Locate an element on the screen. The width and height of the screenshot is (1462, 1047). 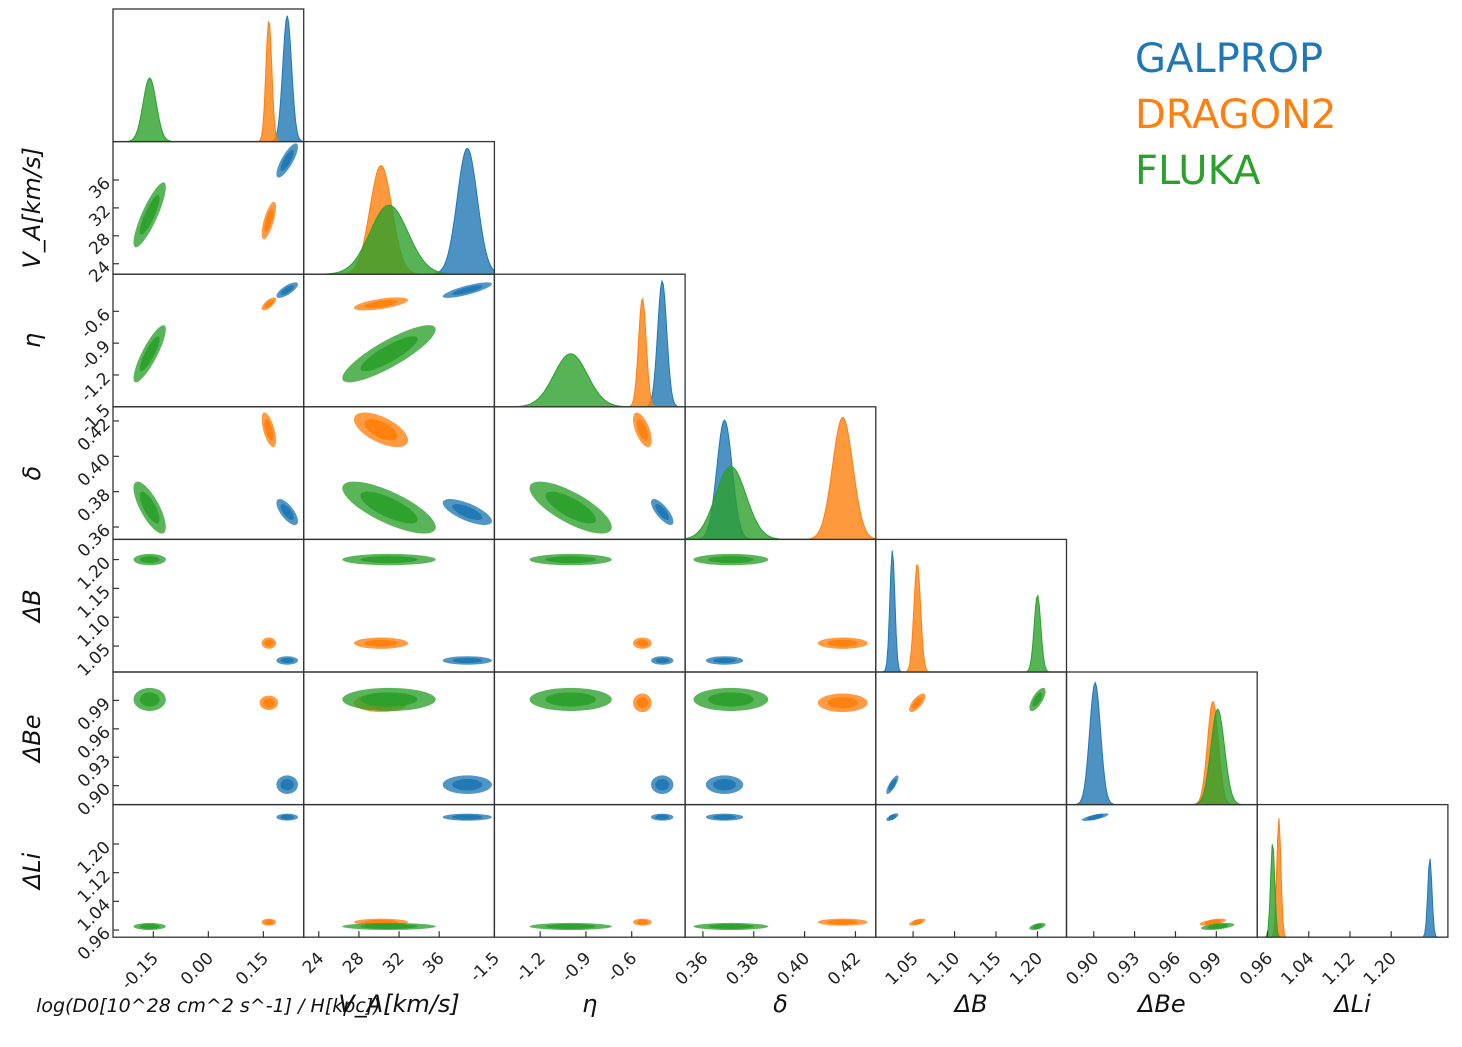
panel-dB-vs-eta is located at coordinates (601, 609).